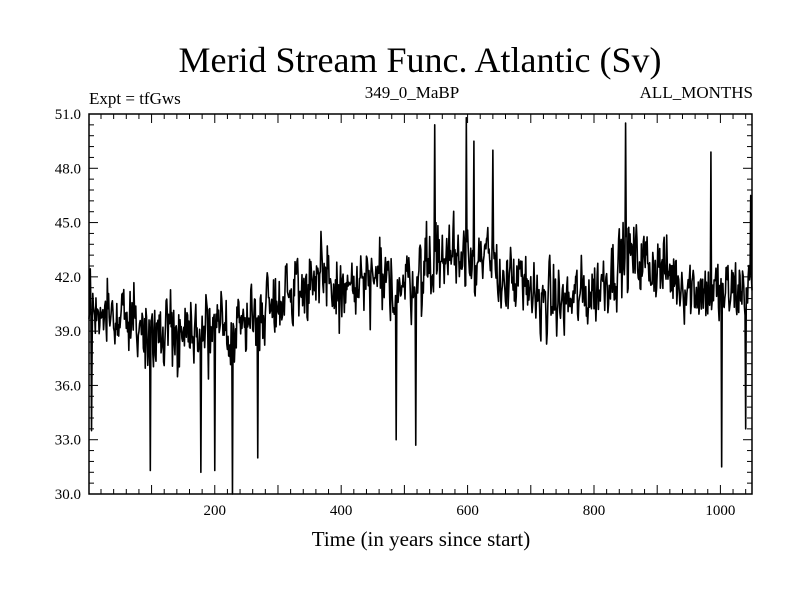 The image size is (800, 600). What do you see at coordinates (68, 169) in the screenshot?
I see `y-tick-label: 48.0` at bounding box center [68, 169].